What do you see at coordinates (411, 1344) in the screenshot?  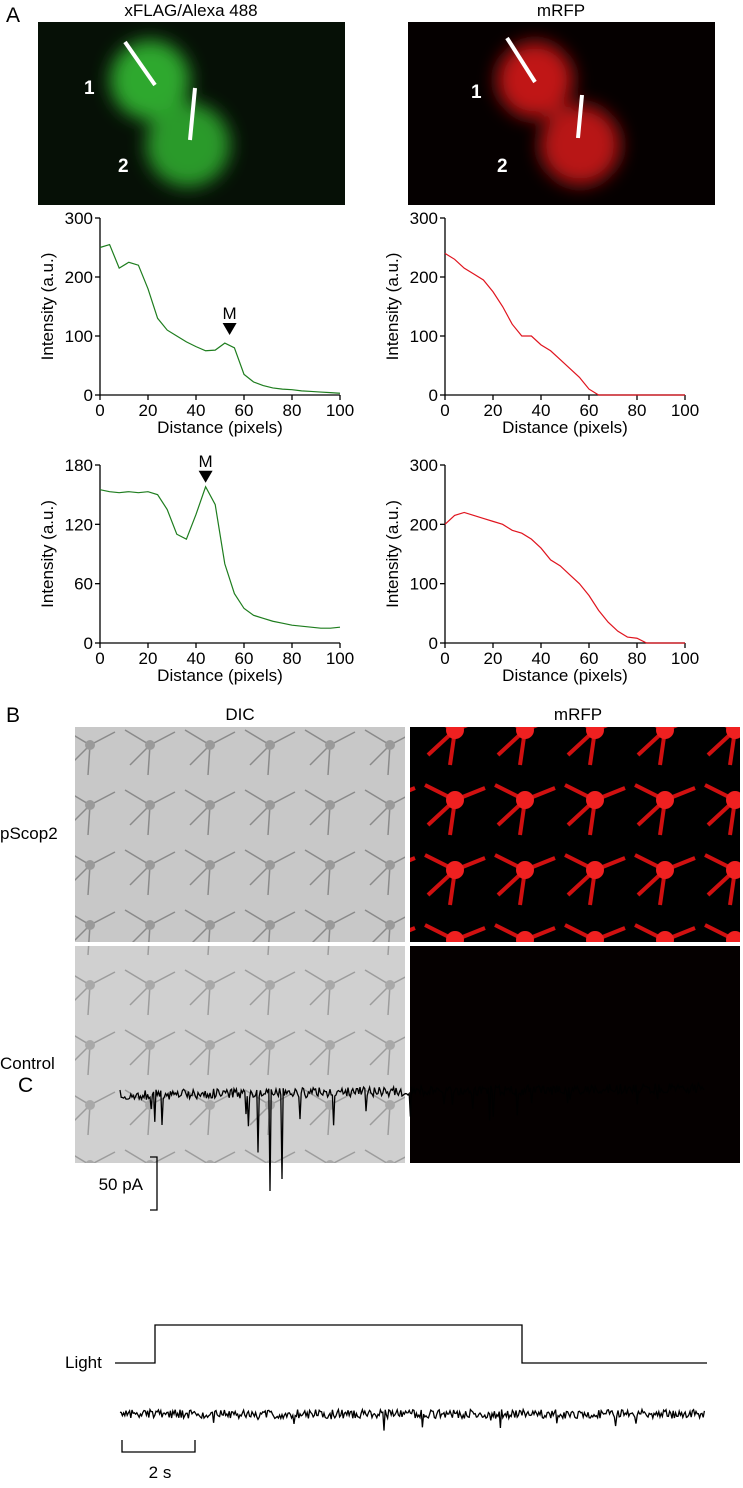 I see `light-step` at bounding box center [411, 1344].